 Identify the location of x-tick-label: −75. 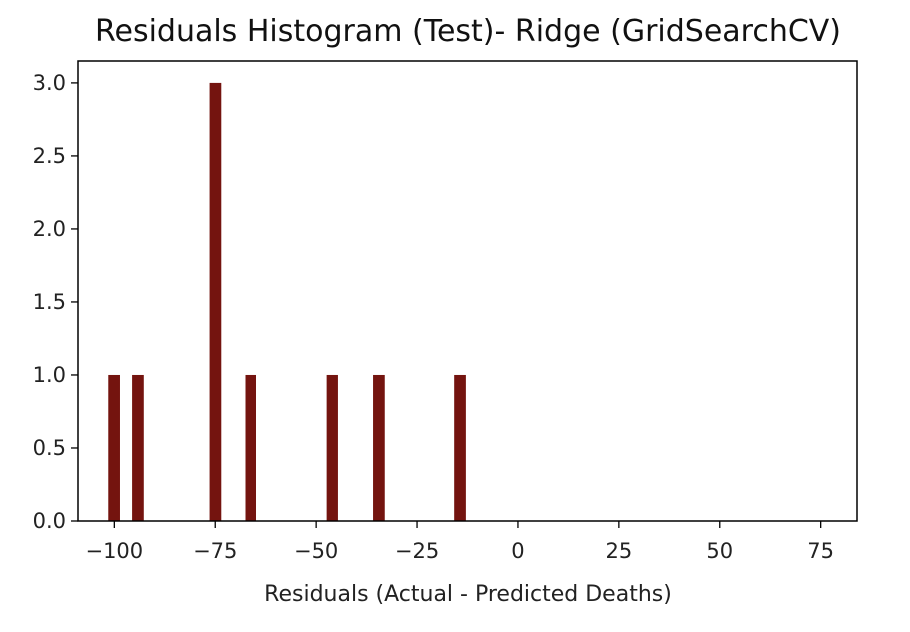
(215, 551).